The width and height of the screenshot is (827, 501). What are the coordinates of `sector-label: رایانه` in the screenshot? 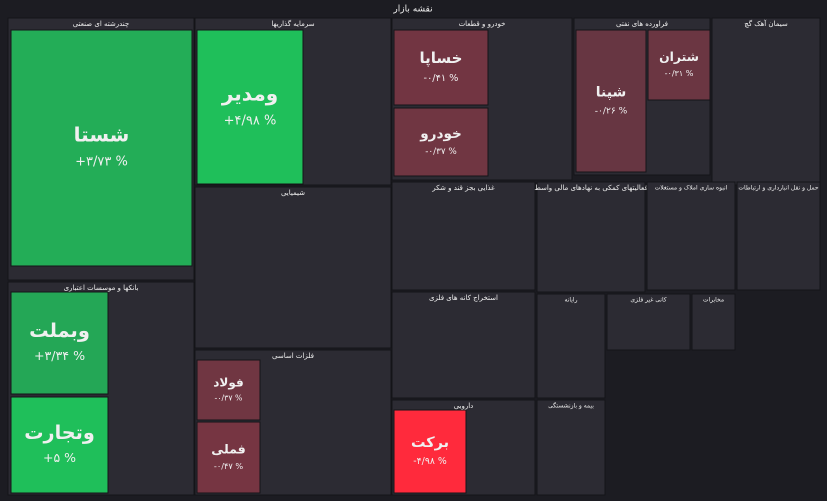 It's located at (571, 300).